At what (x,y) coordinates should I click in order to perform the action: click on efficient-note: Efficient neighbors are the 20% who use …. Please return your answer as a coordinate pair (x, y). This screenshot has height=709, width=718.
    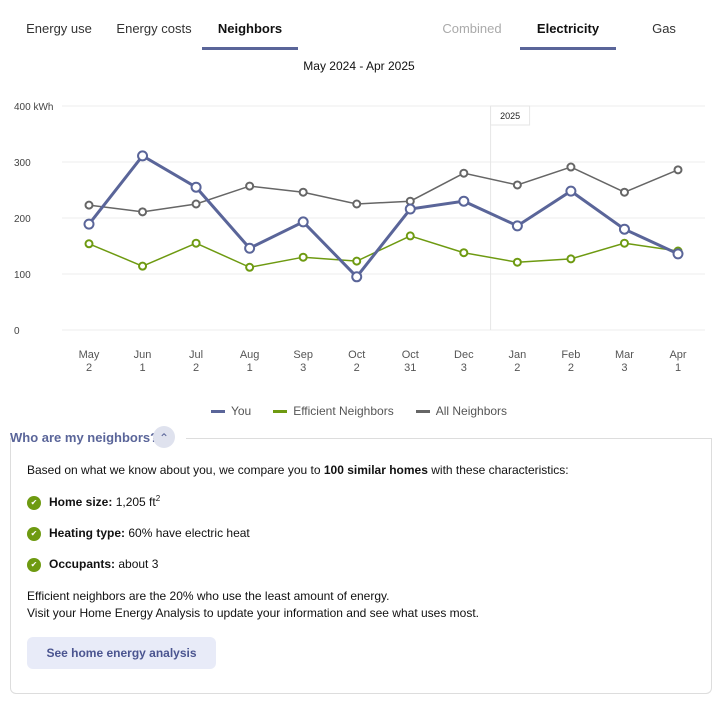
    Looking at the image, I should click on (208, 596).